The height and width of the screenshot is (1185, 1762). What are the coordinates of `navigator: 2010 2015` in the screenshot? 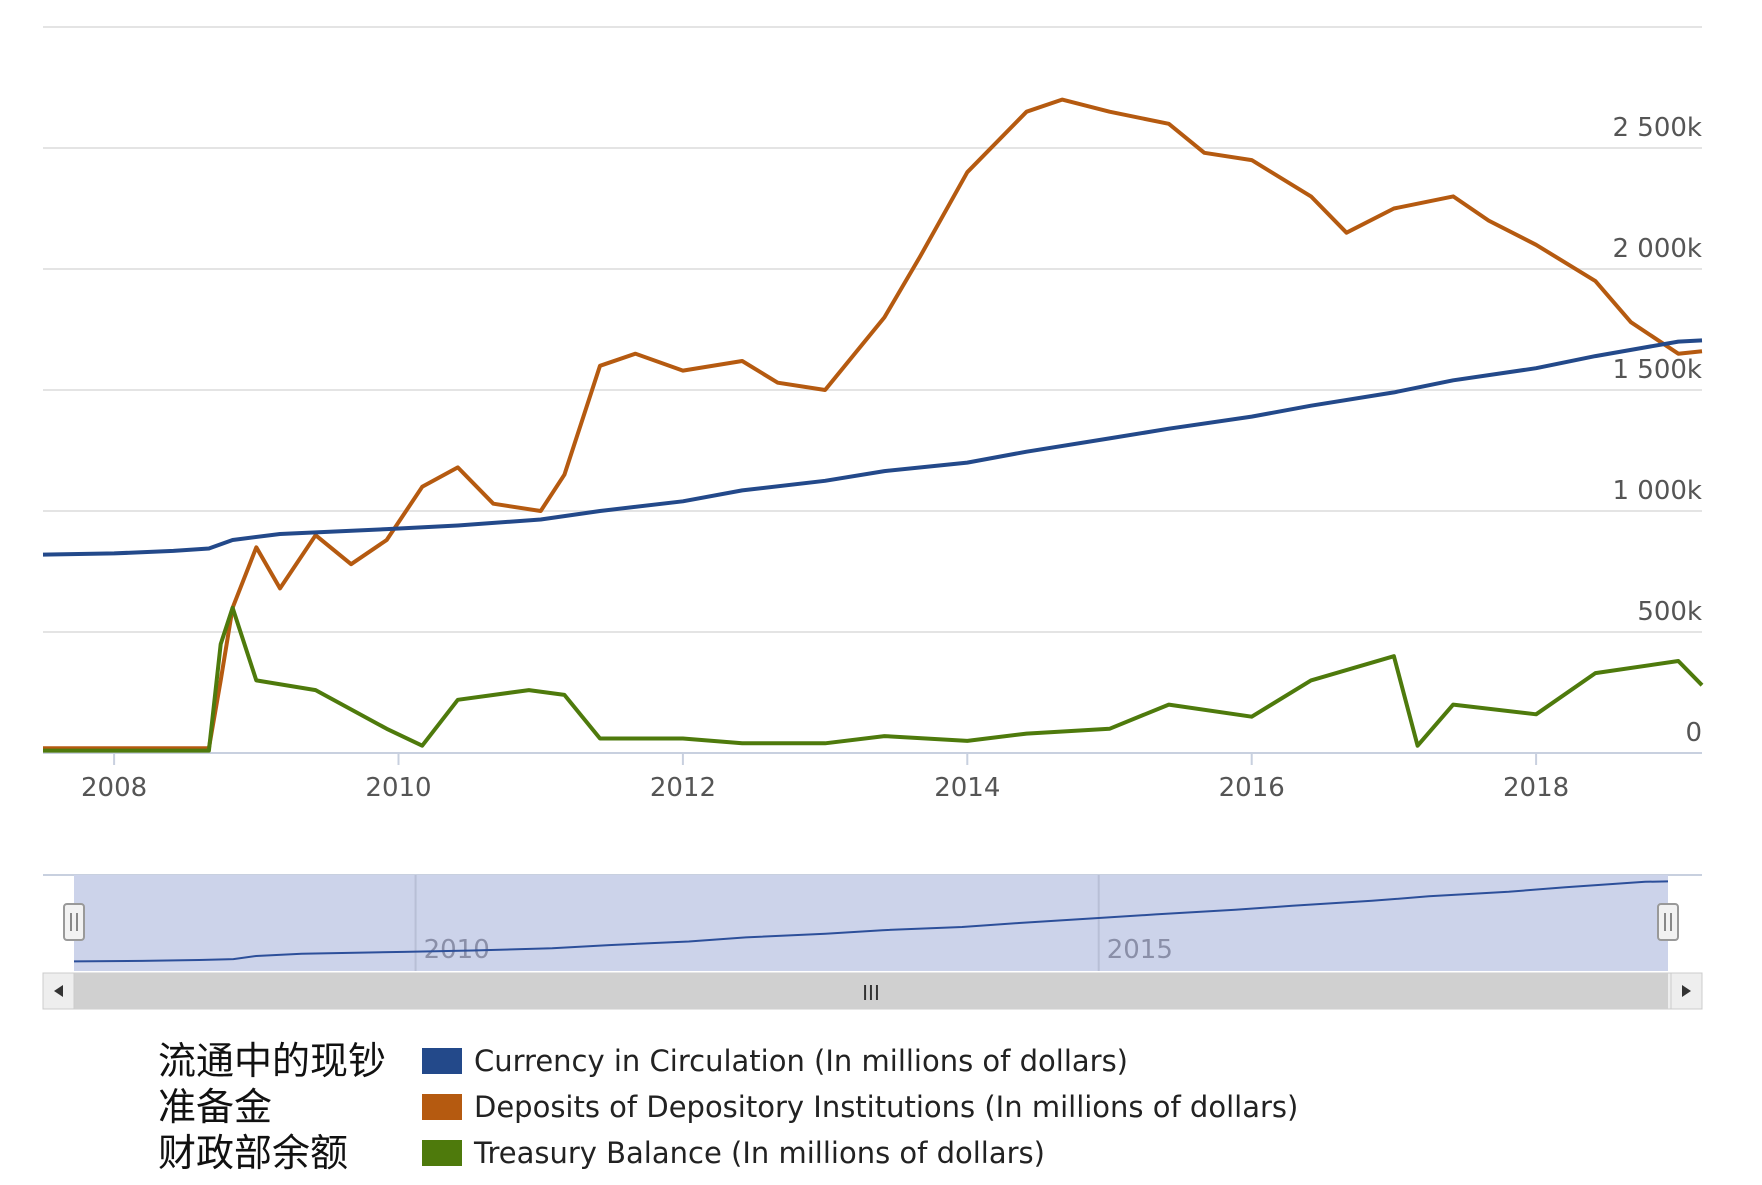 It's located at (872, 922).